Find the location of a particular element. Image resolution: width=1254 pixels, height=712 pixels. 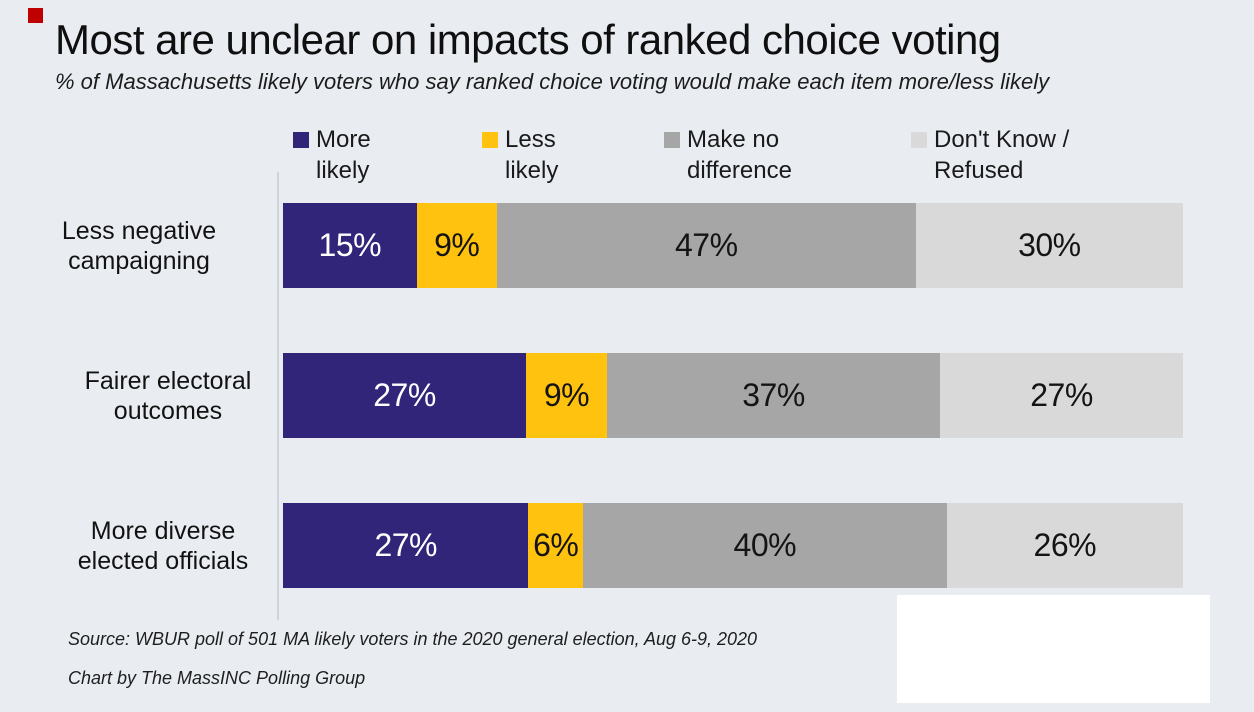

brand-accent-square is located at coordinates (35, 15).